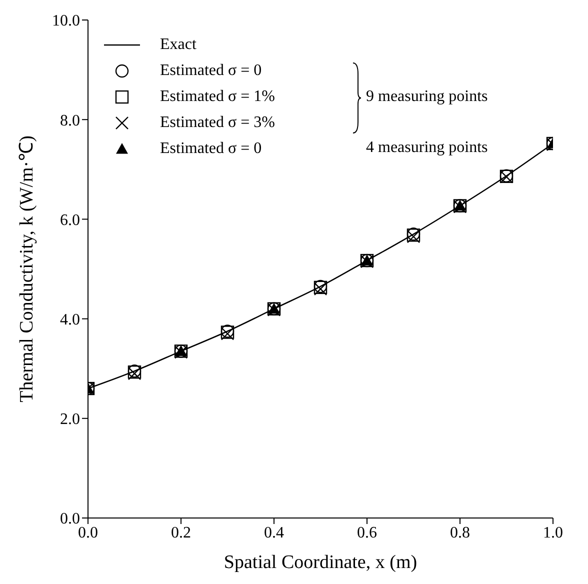  Describe the element at coordinates (66, 21) in the screenshot. I see `y-tick-label: 10.0` at that location.